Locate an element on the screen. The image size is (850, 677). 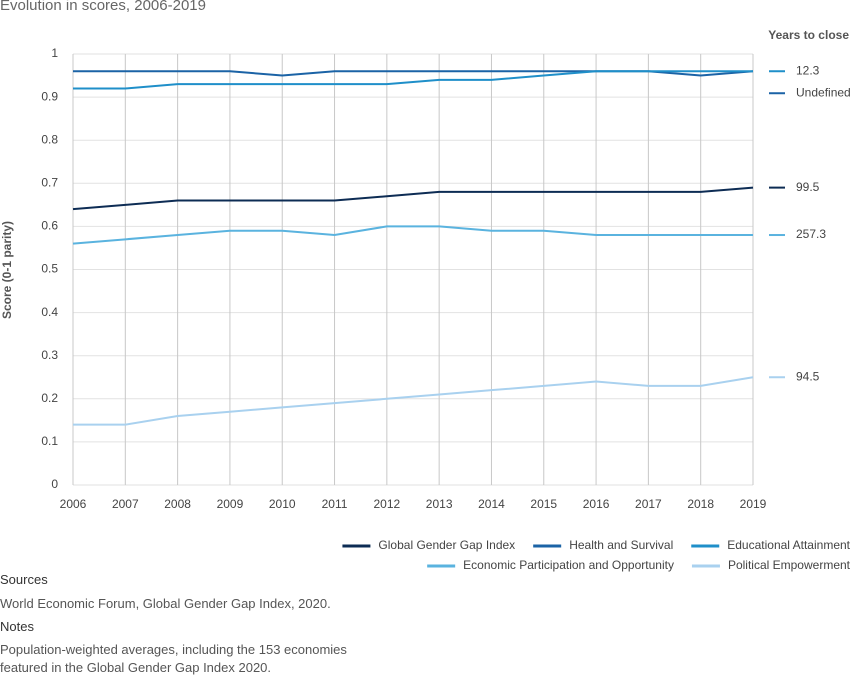
x-tick-label: 2018 is located at coordinates (700, 504).